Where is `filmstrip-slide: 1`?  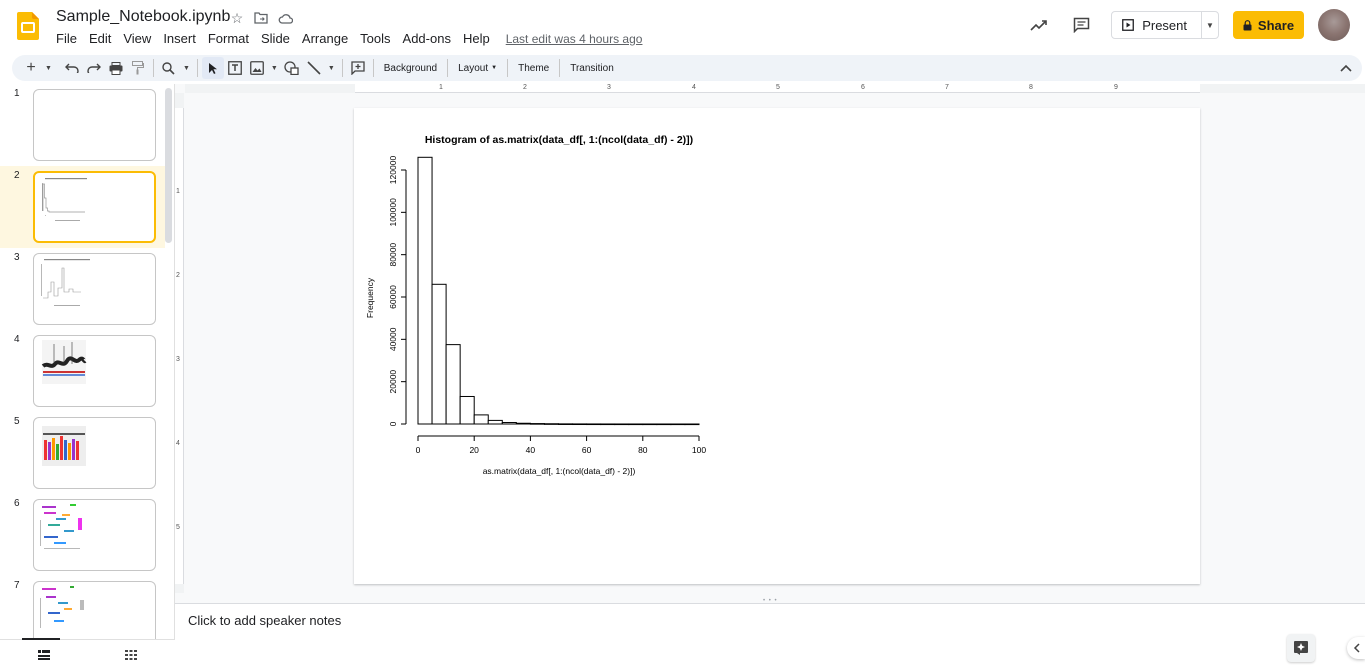
filmstrip-slide: 1 is located at coordinates (82, 125).